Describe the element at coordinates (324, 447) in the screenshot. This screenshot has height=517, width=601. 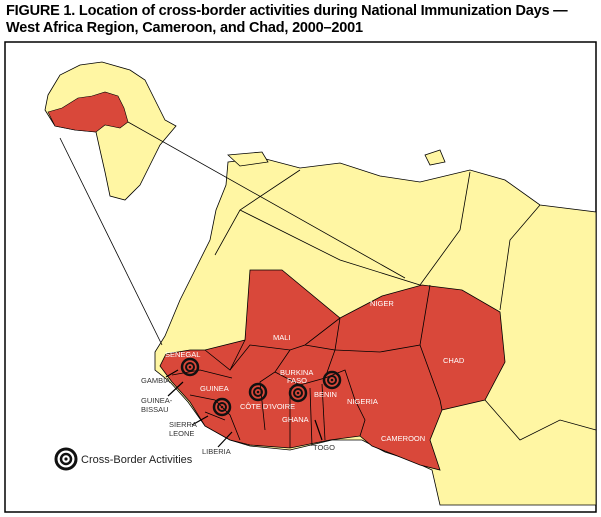
I see `label-togo: TOGO` at that location.